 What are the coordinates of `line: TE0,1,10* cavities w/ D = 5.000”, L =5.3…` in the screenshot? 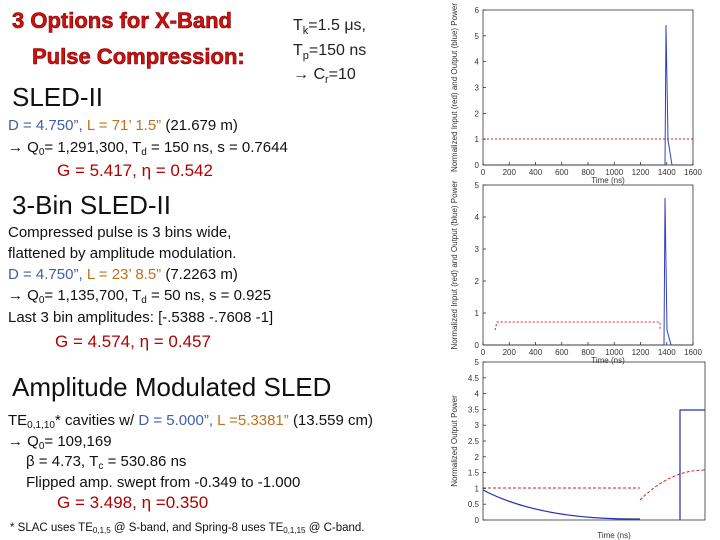 It's located at (190, 421).